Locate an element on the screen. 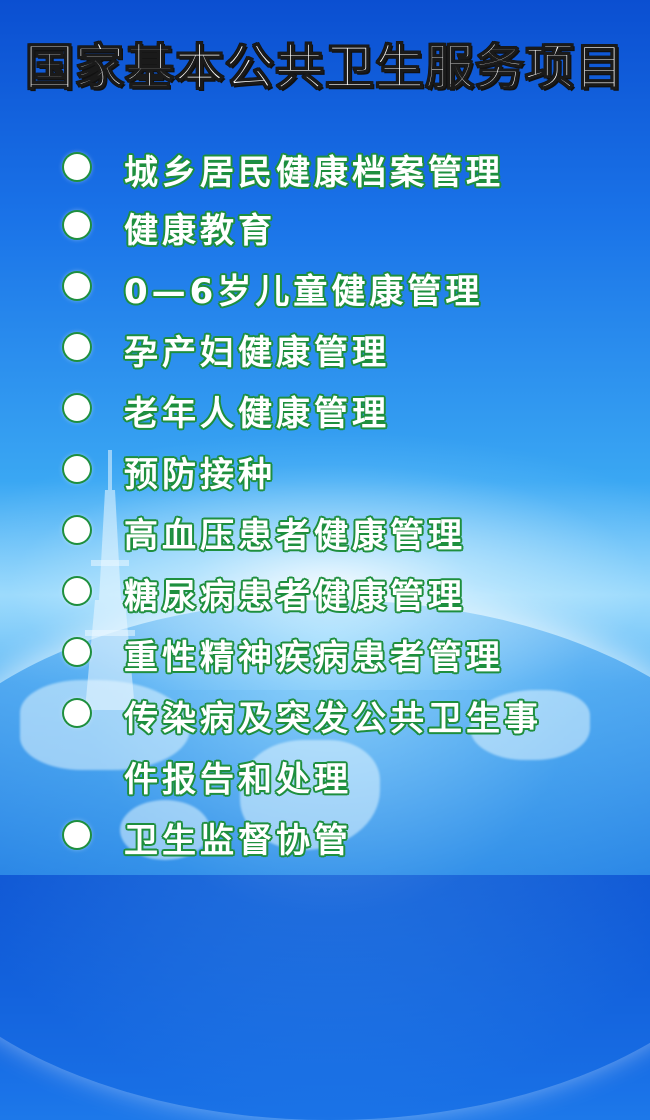 Image resolution: width=650 pixels, height=1120 pixels. list-item-label: 0—6岁儿童健康管理 is located at coordinates (304, 292).